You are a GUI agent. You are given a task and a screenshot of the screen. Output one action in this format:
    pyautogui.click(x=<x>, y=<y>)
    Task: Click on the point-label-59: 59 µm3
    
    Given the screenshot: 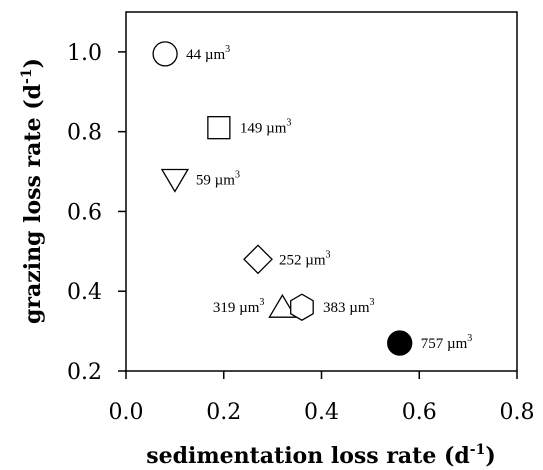 What is the action you would take?
    pyautogui.click(x=218, y=179)
    